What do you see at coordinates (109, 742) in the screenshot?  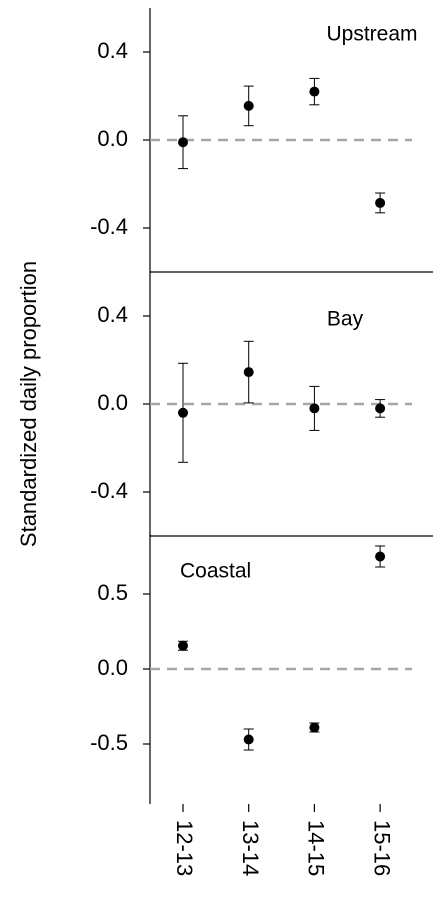 I see `y-tick-label: -0.5` at bounding box center [109, 742].